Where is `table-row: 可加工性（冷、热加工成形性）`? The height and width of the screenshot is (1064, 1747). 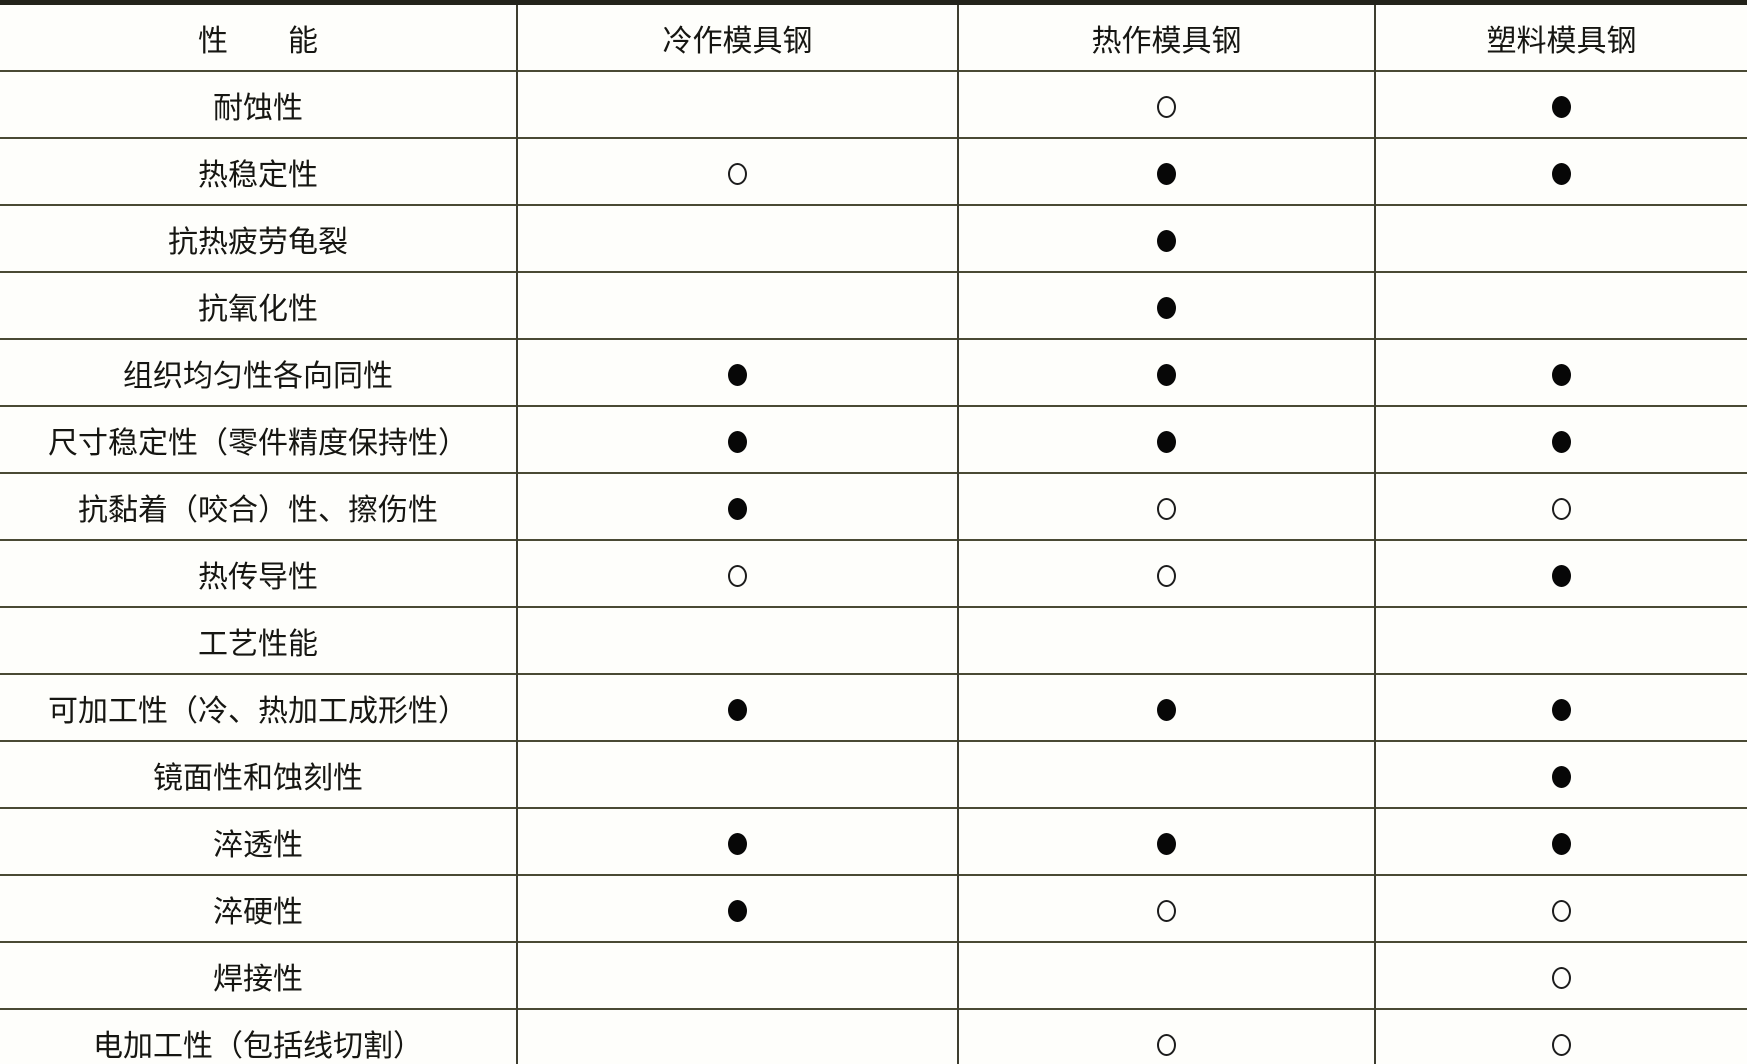 table-row: 可加工性（冷、热加工成形性） is located at coordinates (873, 707).